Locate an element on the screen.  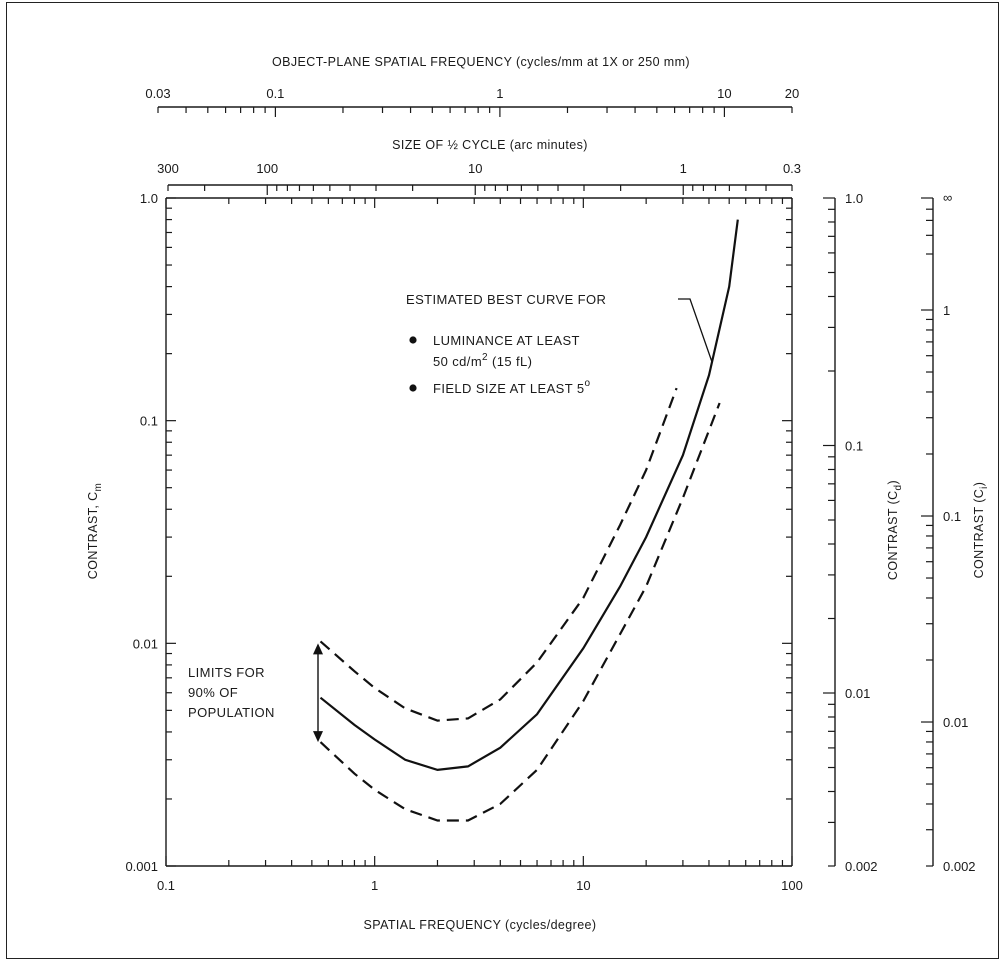
top-axis-2-title: SIZE OF ½ CYCLE (arc minutes) is located at coordinates (490, 145).